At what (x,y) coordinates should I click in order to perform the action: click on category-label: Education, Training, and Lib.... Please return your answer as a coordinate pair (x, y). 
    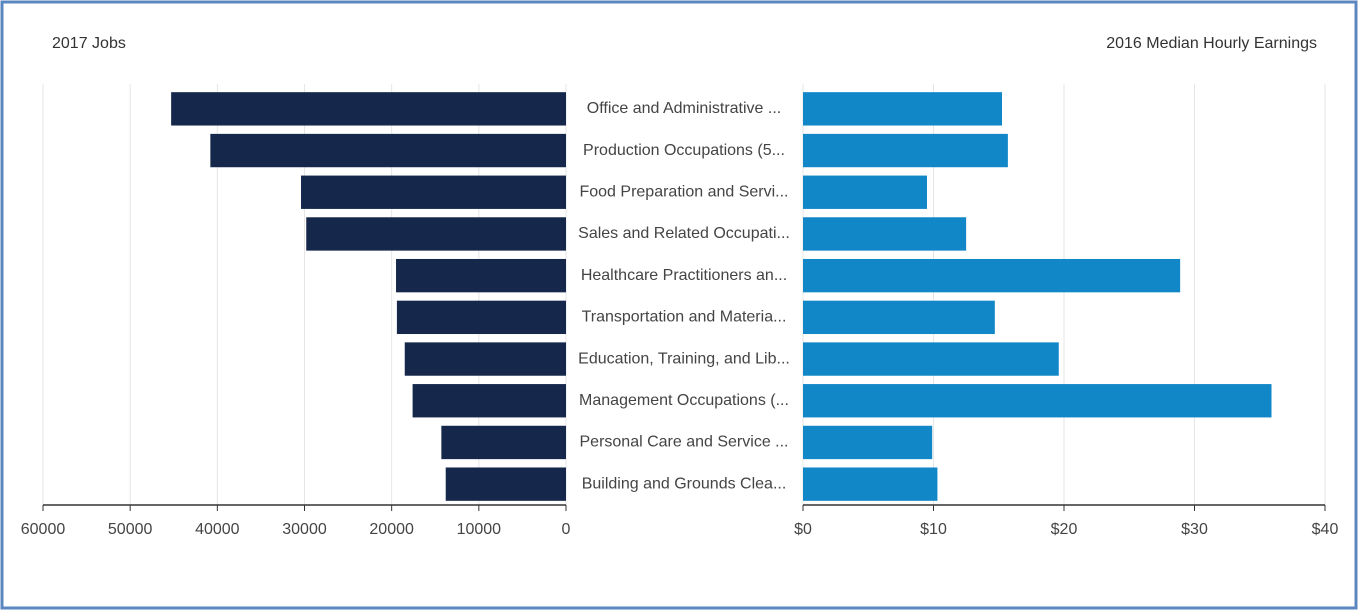
    Looking at the image, I should click on (684, 358).